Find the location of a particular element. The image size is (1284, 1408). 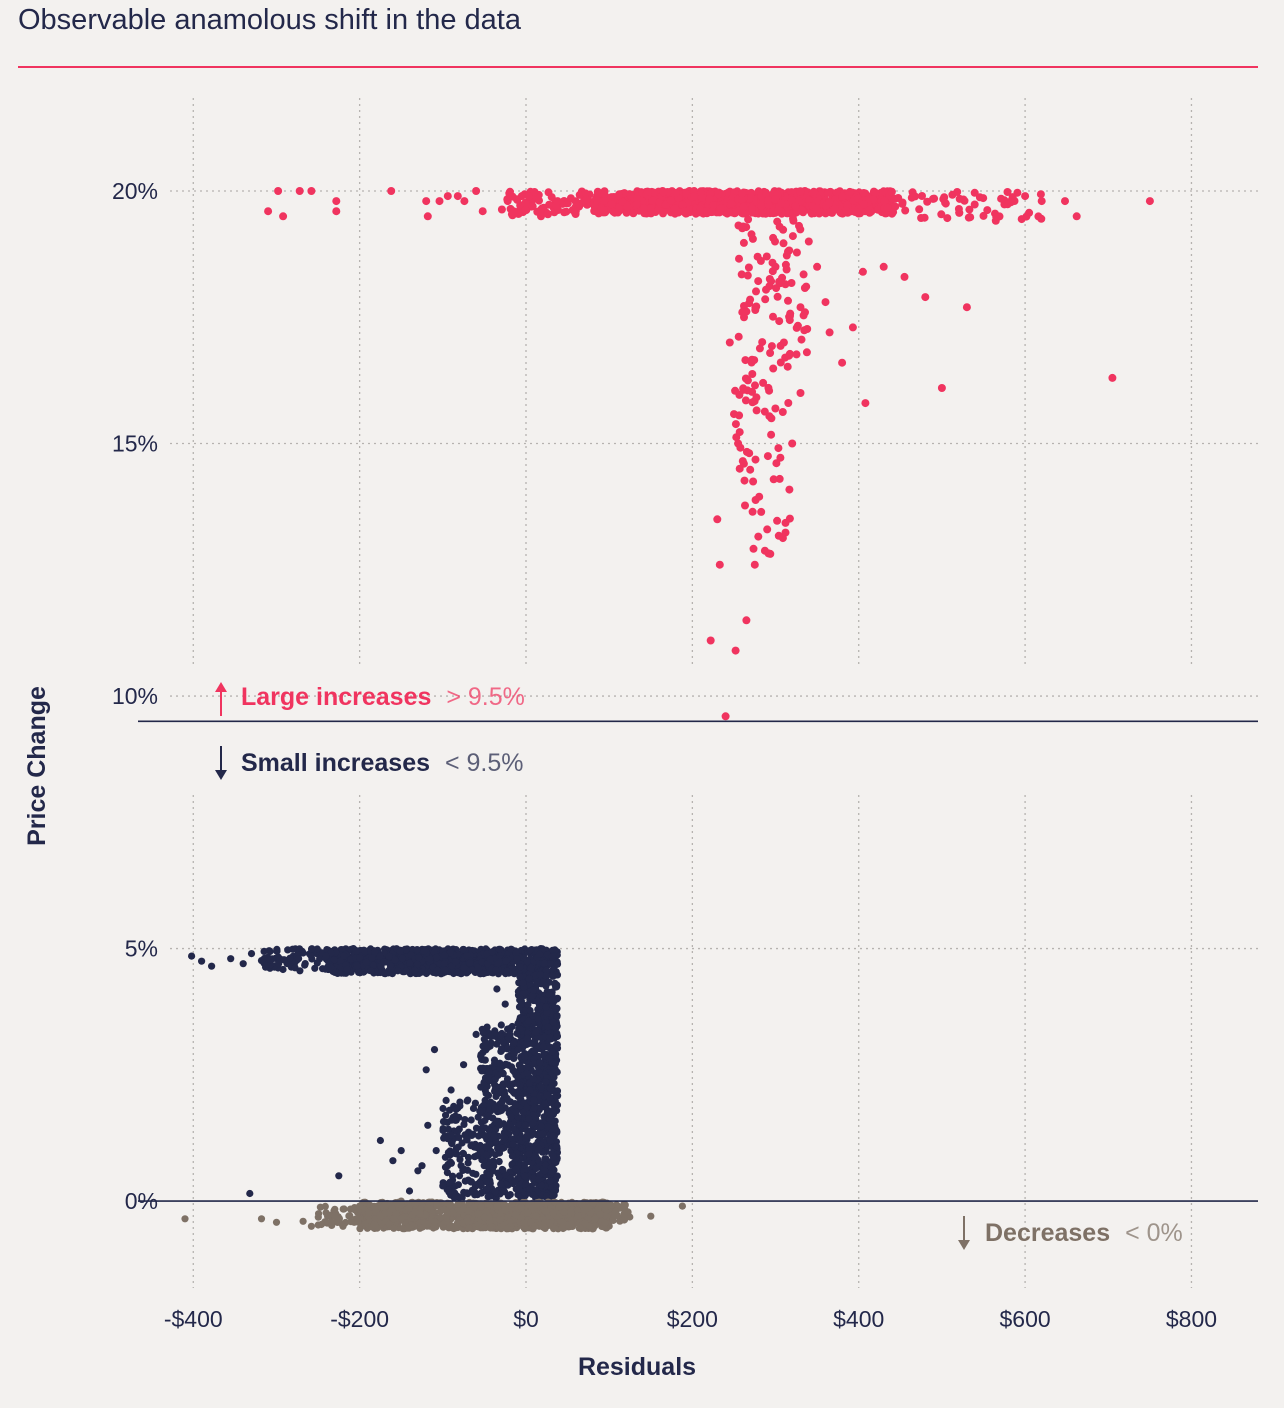

title-divider is located at coordinates (638, 67).